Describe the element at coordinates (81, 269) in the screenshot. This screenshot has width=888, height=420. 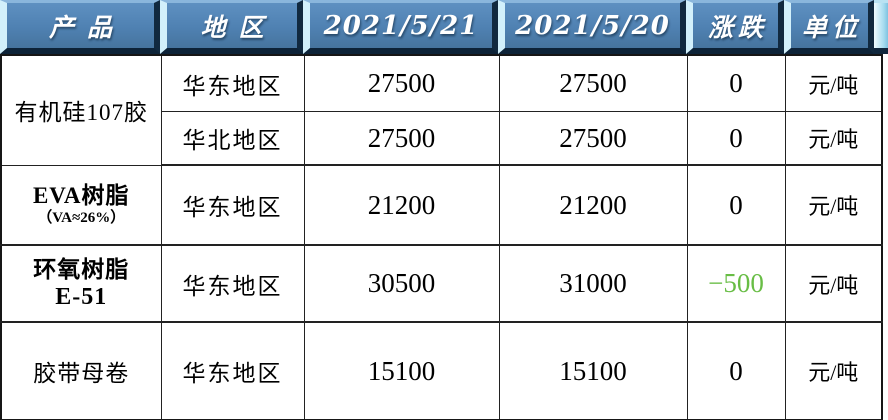
I see `product-name: 环氧树脂` at that location.